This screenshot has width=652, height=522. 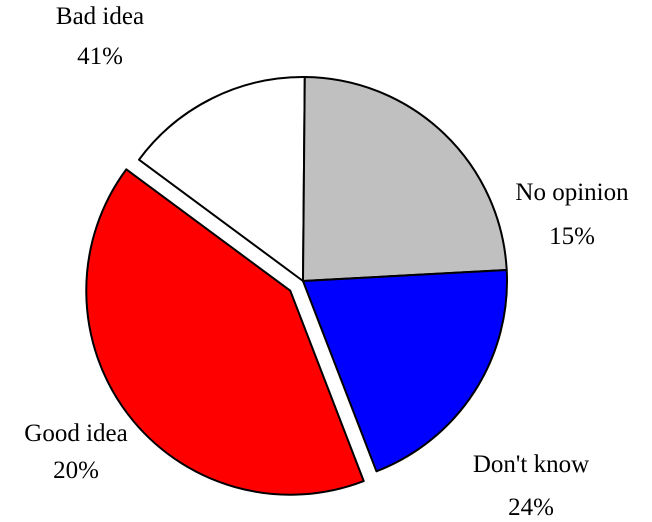 I want to click on pie-slice-good-idea, so click(x=405, y=370).